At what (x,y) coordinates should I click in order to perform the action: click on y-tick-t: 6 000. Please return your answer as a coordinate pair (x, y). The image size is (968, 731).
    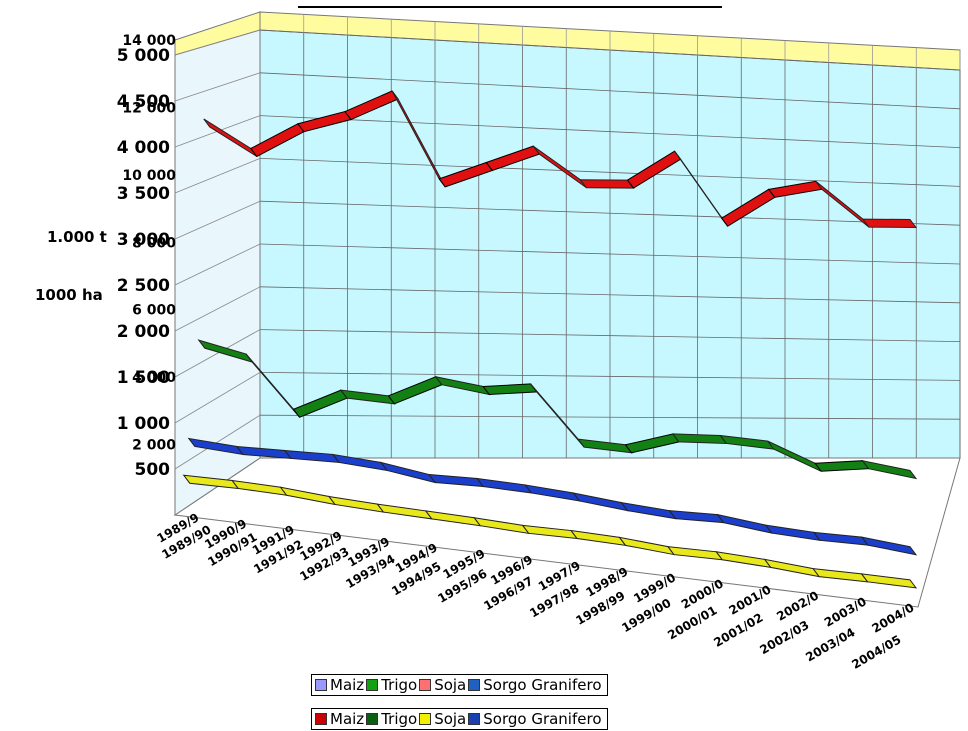
    Looking at the image, I should click on (154, 311).